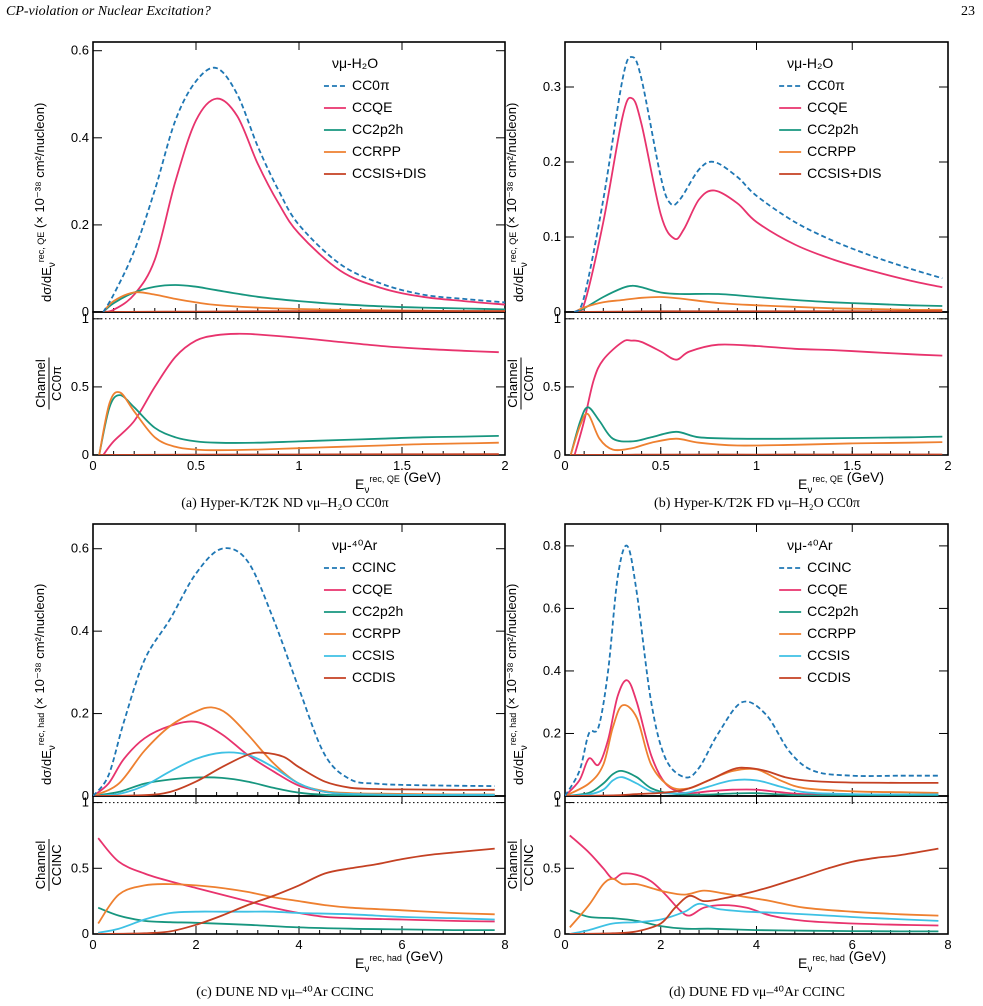  I want to click on ratio-line-ccsis-dis, so click(299, 454).